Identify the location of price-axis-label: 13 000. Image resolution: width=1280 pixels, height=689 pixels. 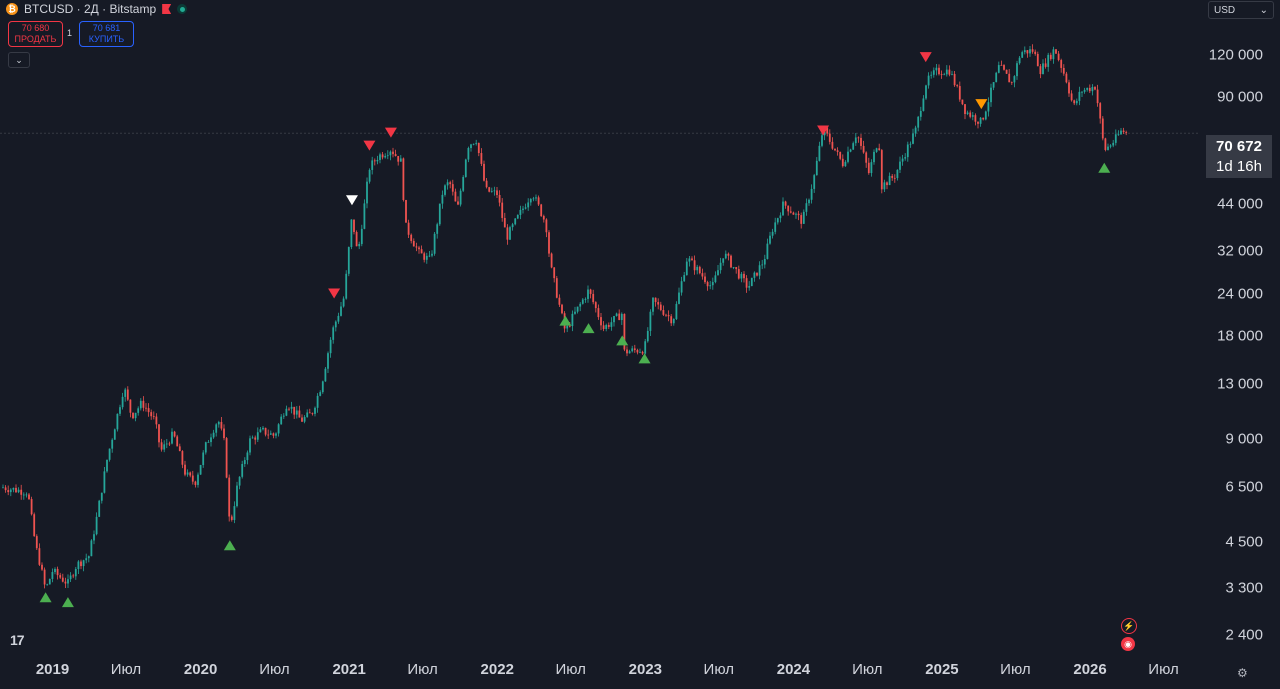
(1240, 384).